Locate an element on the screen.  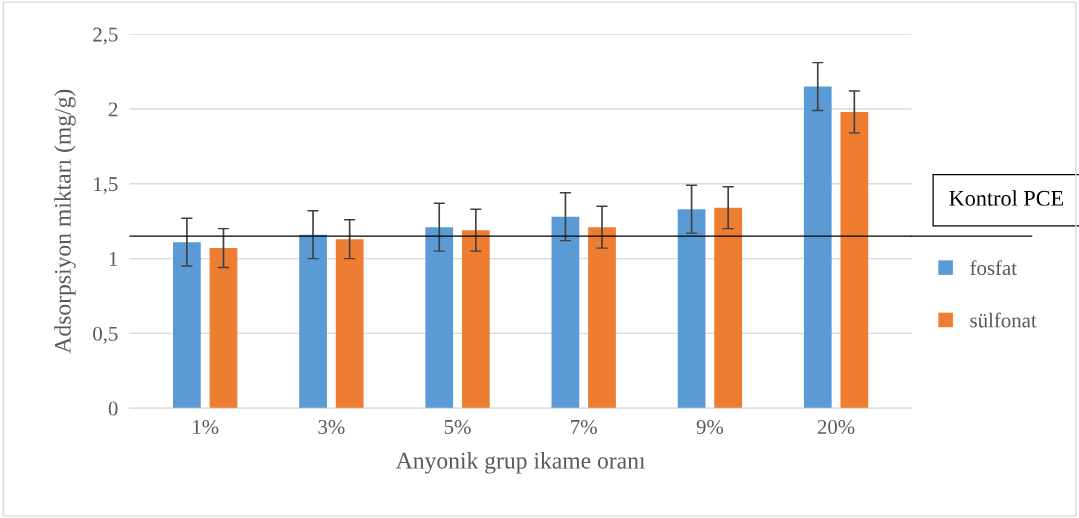
x-tick-label: 9% is located at coordinates (710, 427).